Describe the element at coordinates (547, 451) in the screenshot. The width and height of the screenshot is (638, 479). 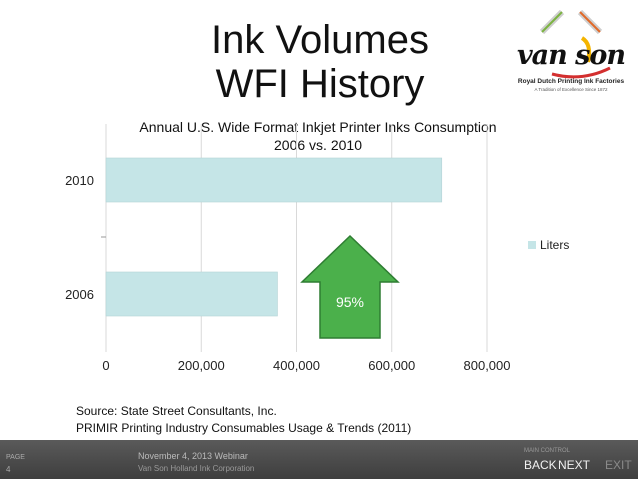
I see `main-control-label: MAIN CONTROL` at that location.